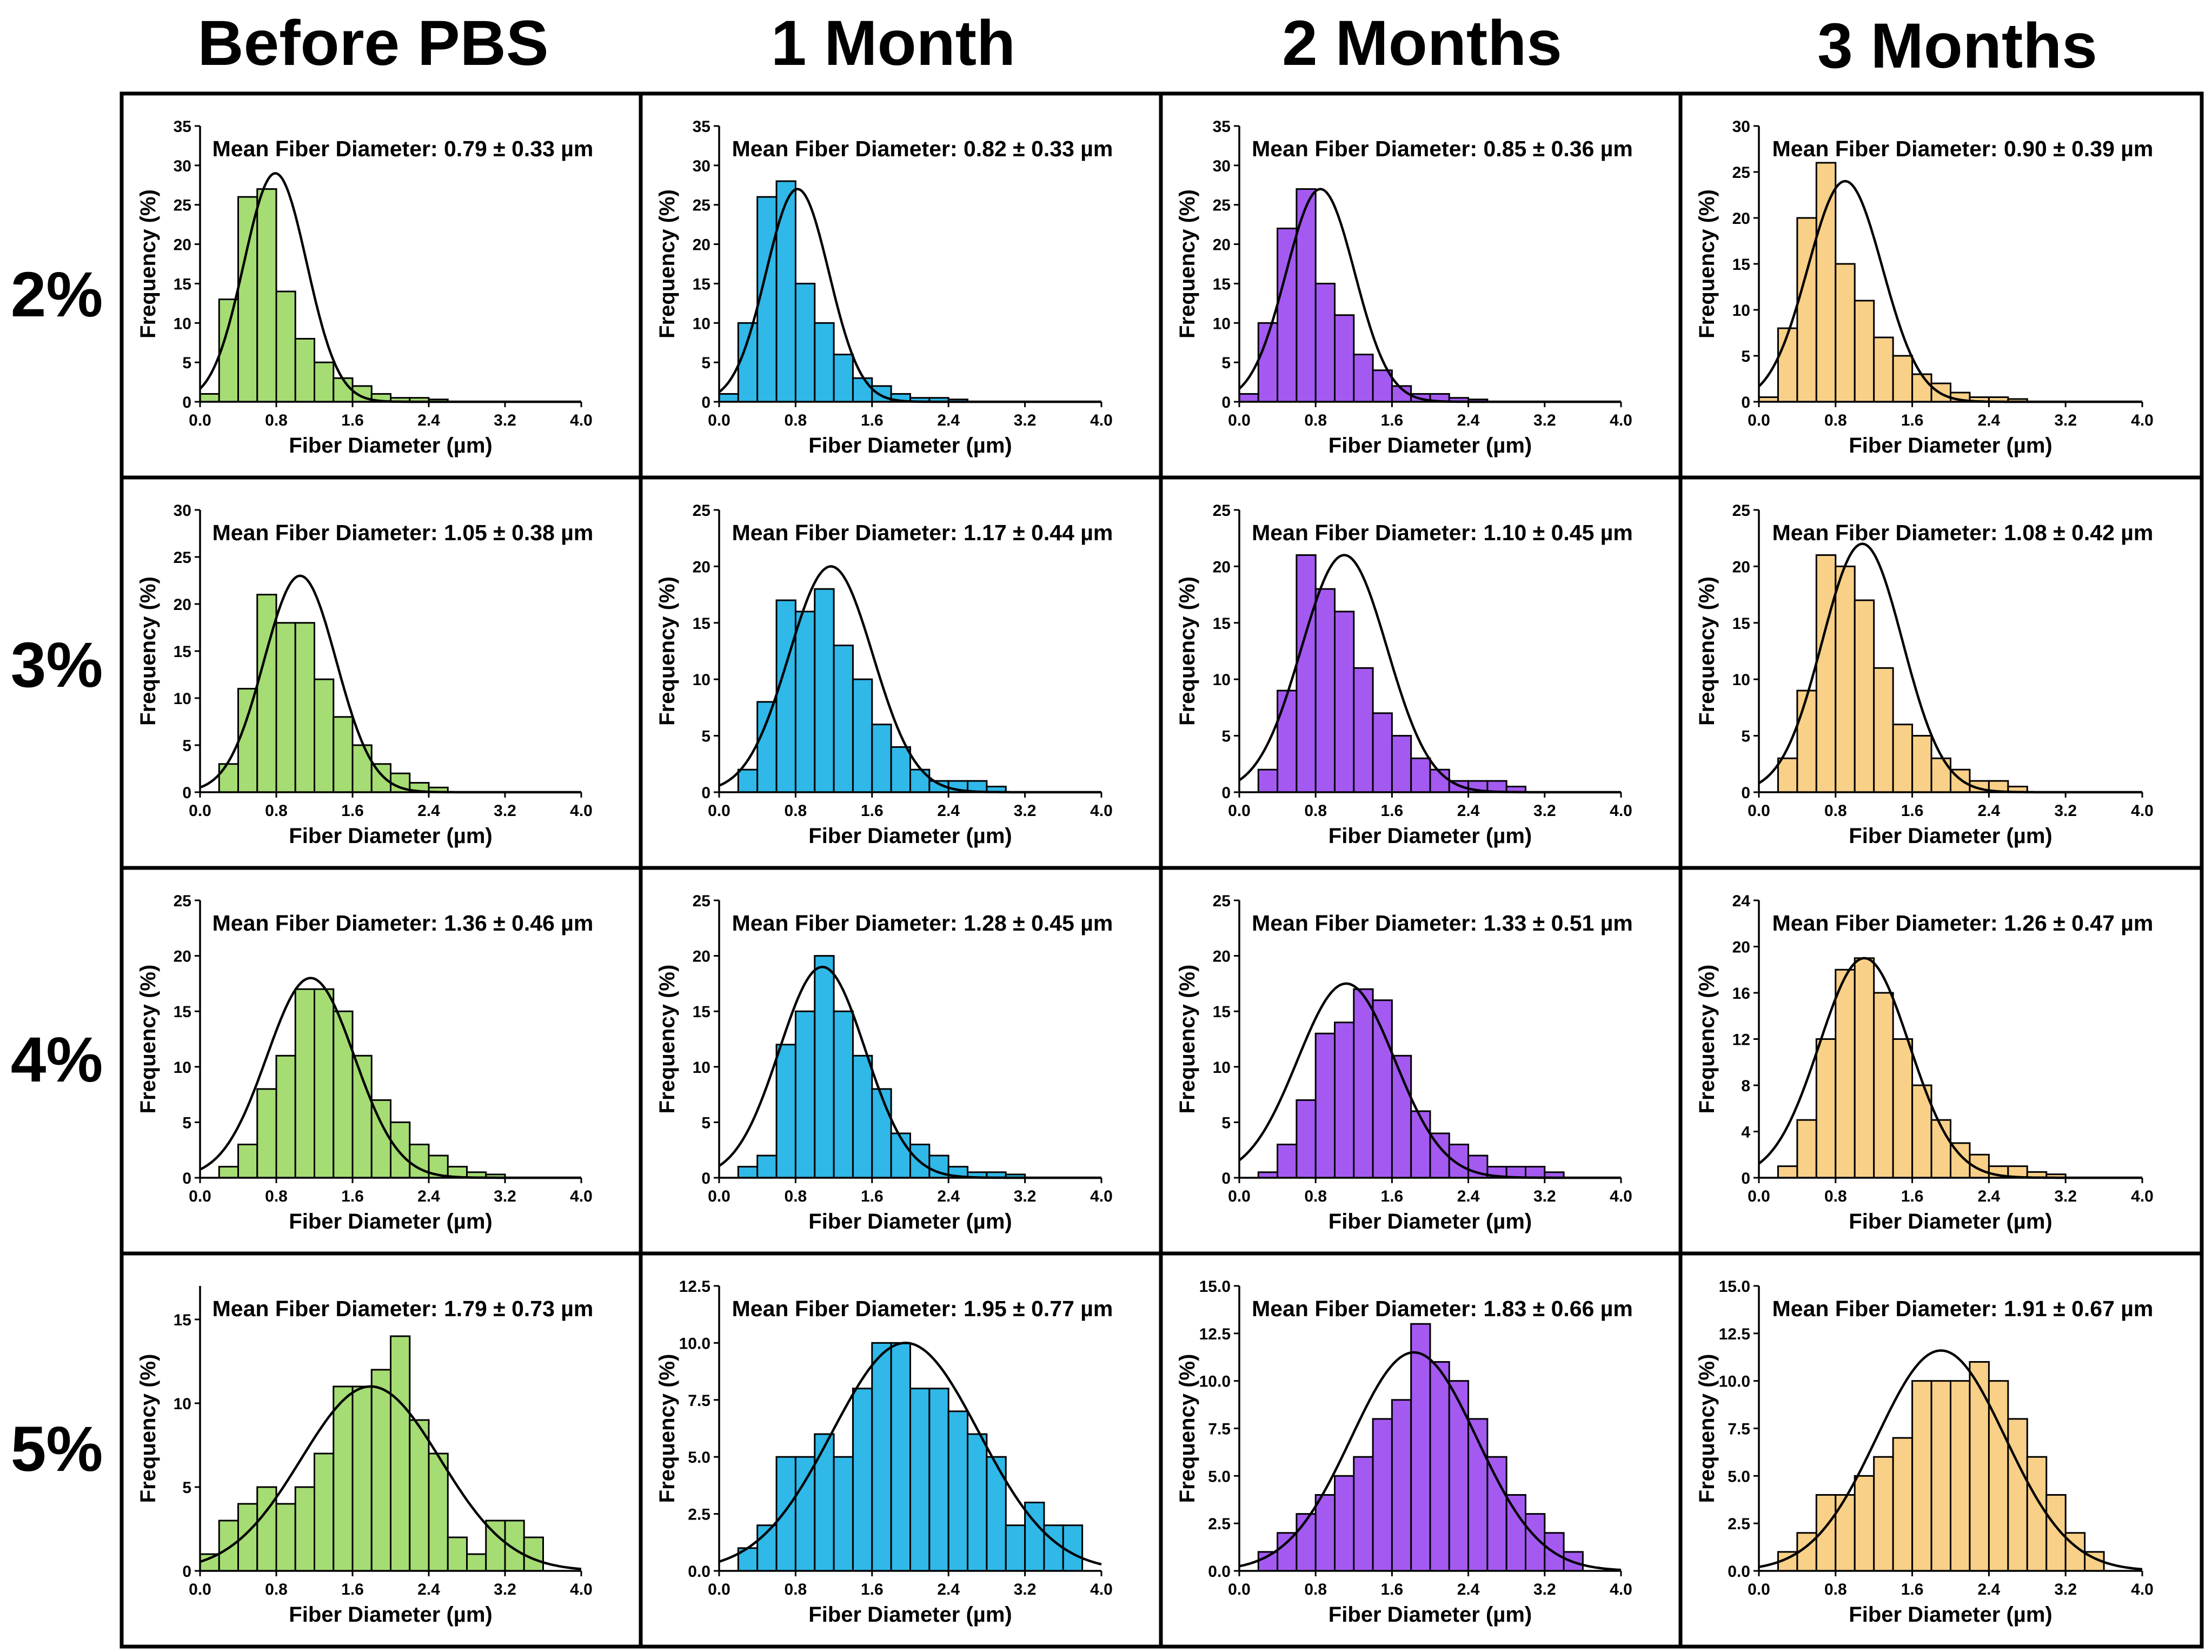 This screenshot has height=1652, width=2212. I want to click on x-tick-label: 3.2, so click(1025, 1196).